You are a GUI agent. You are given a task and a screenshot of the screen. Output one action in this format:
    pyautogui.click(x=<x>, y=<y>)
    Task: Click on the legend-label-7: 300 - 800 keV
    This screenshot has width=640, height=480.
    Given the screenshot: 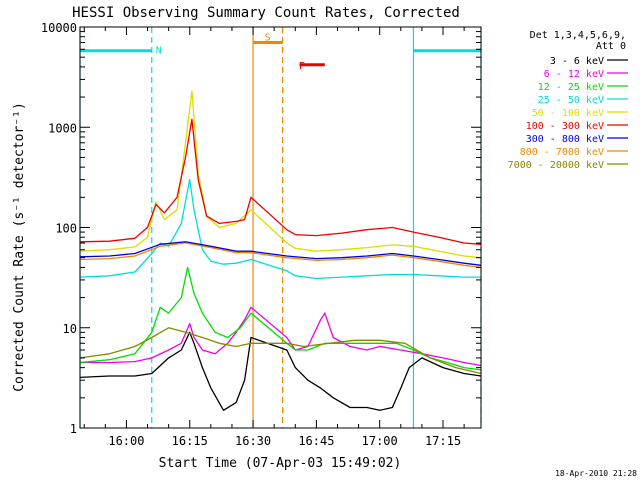 What is the action you would take?
    pyautogui.click(x=565, y=139)
    